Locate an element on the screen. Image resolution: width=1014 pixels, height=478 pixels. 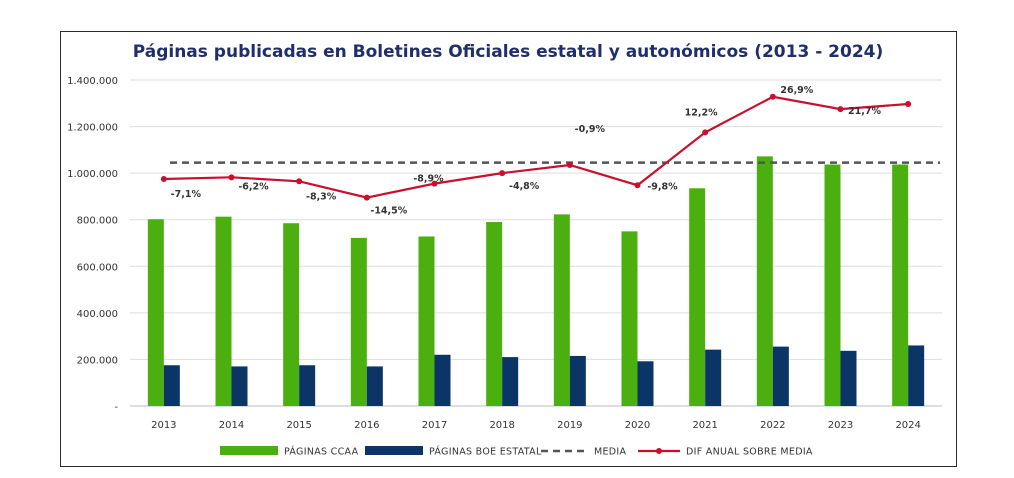
data-label: -0,9% is located at coordinates (590, 129).